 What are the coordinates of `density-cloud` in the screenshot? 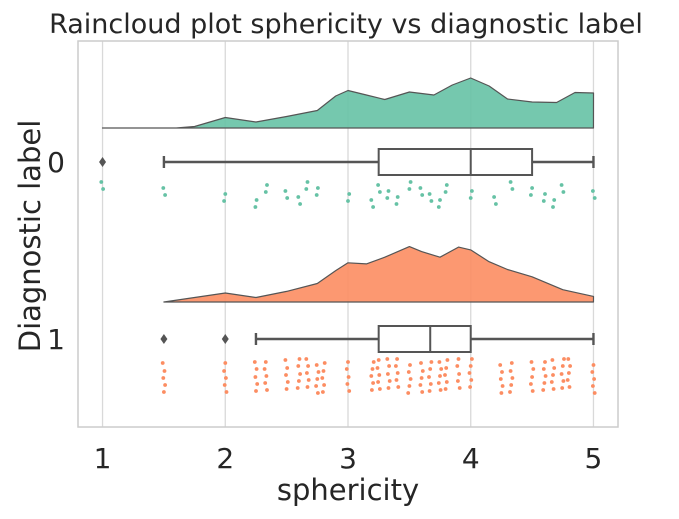 It's located at (348, 103).